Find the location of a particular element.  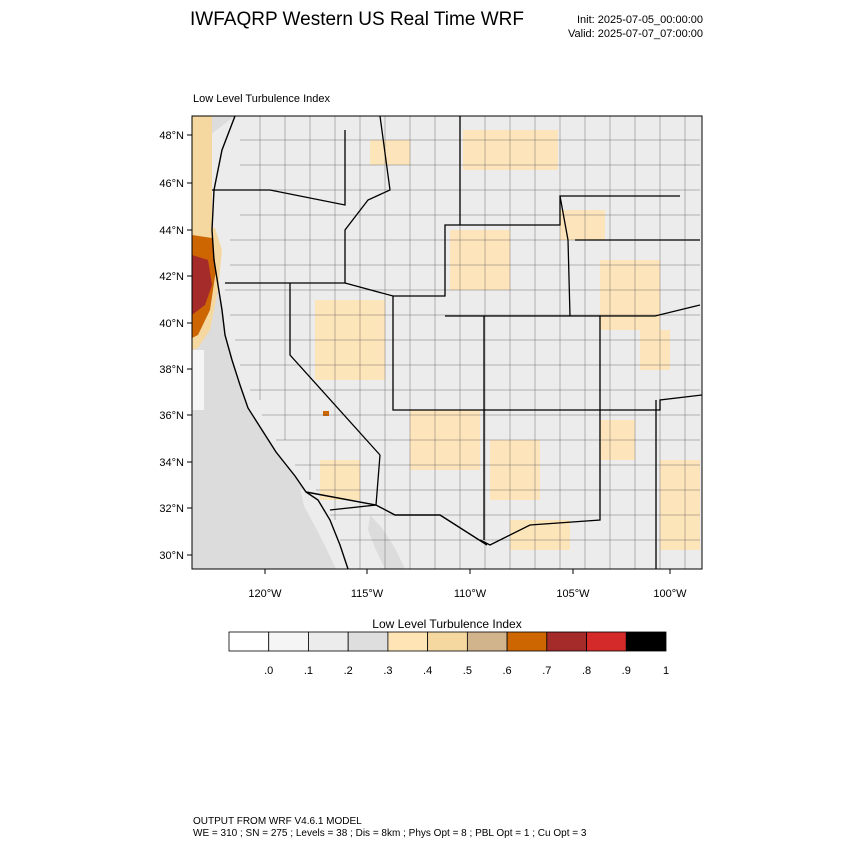

lat-tick-label: 30°N is located at coordinates (171, 556).